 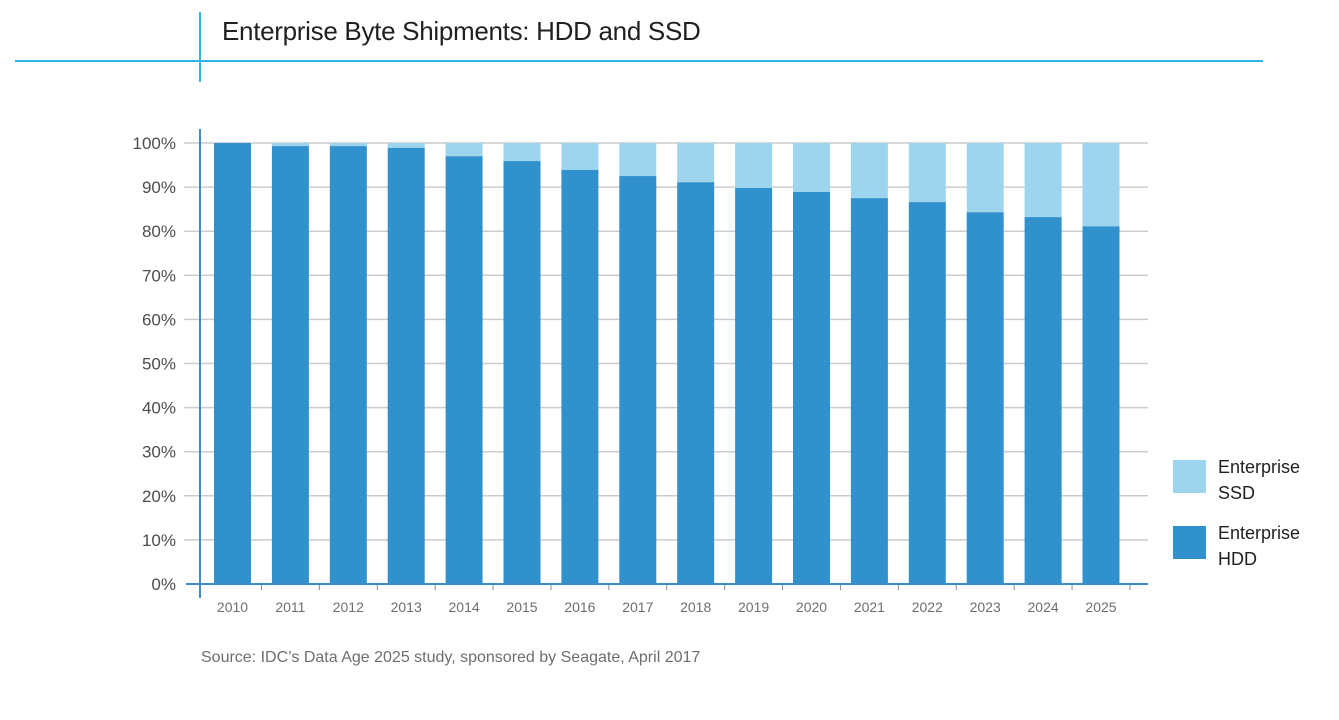 I want to click on x-tick-label: 2019, so click(x=753, y=607).